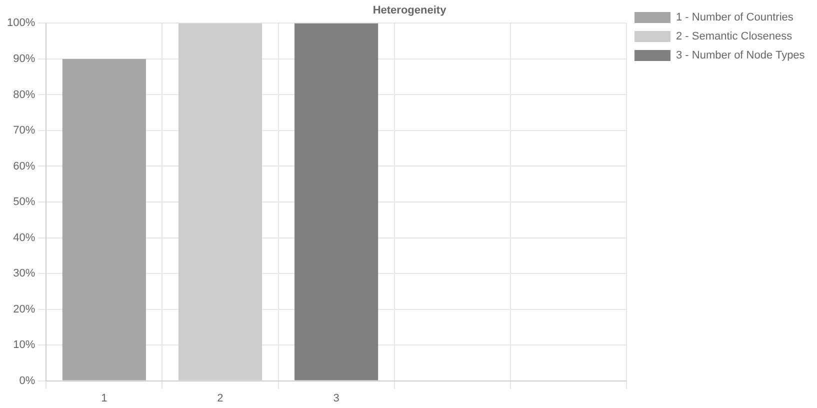 The height and width of the screenshot is (408, 817). I want to click on x-tick-label: 2, so click(220, 398).